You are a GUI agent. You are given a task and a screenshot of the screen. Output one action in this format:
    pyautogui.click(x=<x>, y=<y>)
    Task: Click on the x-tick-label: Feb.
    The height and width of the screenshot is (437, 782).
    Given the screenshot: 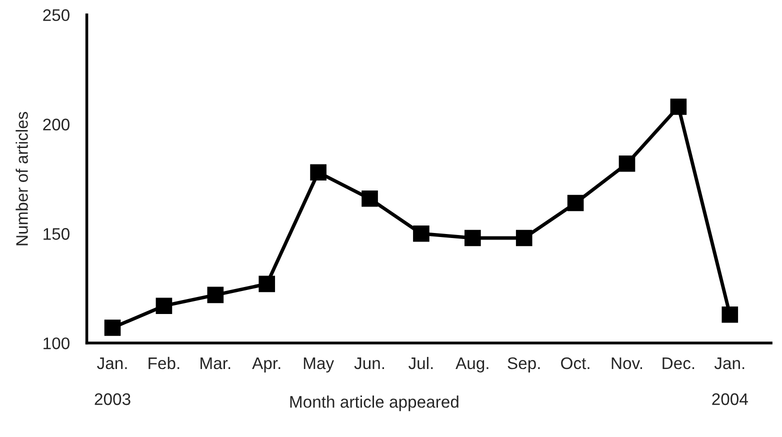 What is the action you would take?
    pyautogui.click(x=164, y=363)
    